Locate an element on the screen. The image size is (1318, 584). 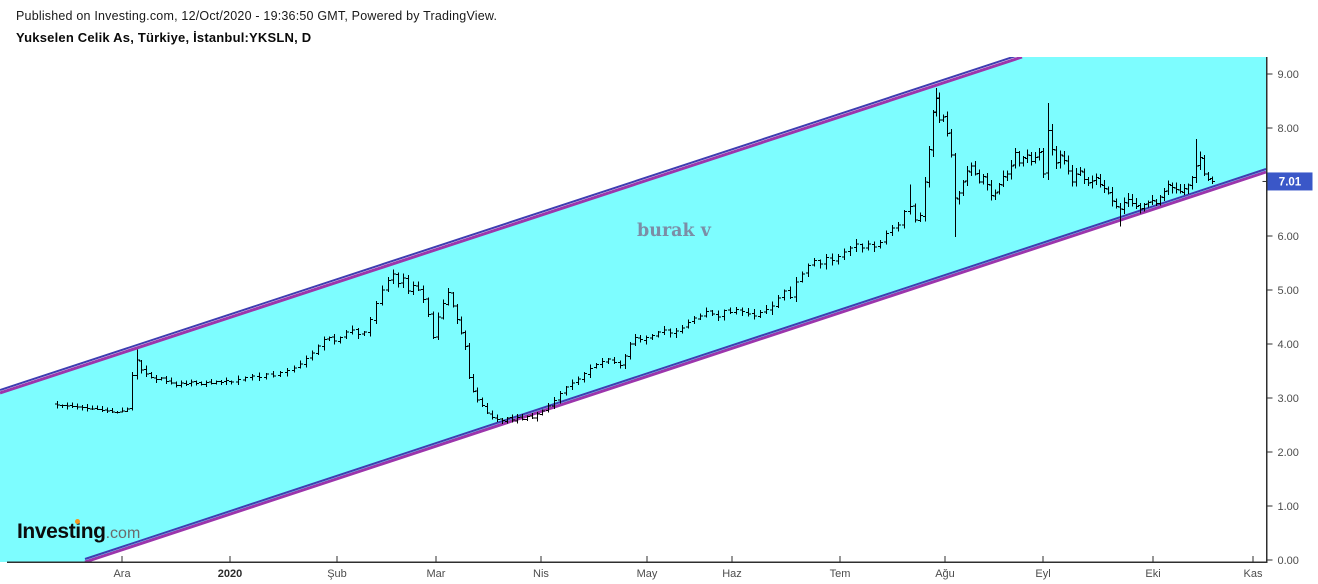
month-label: Nis is located at coordinates (541, 574).